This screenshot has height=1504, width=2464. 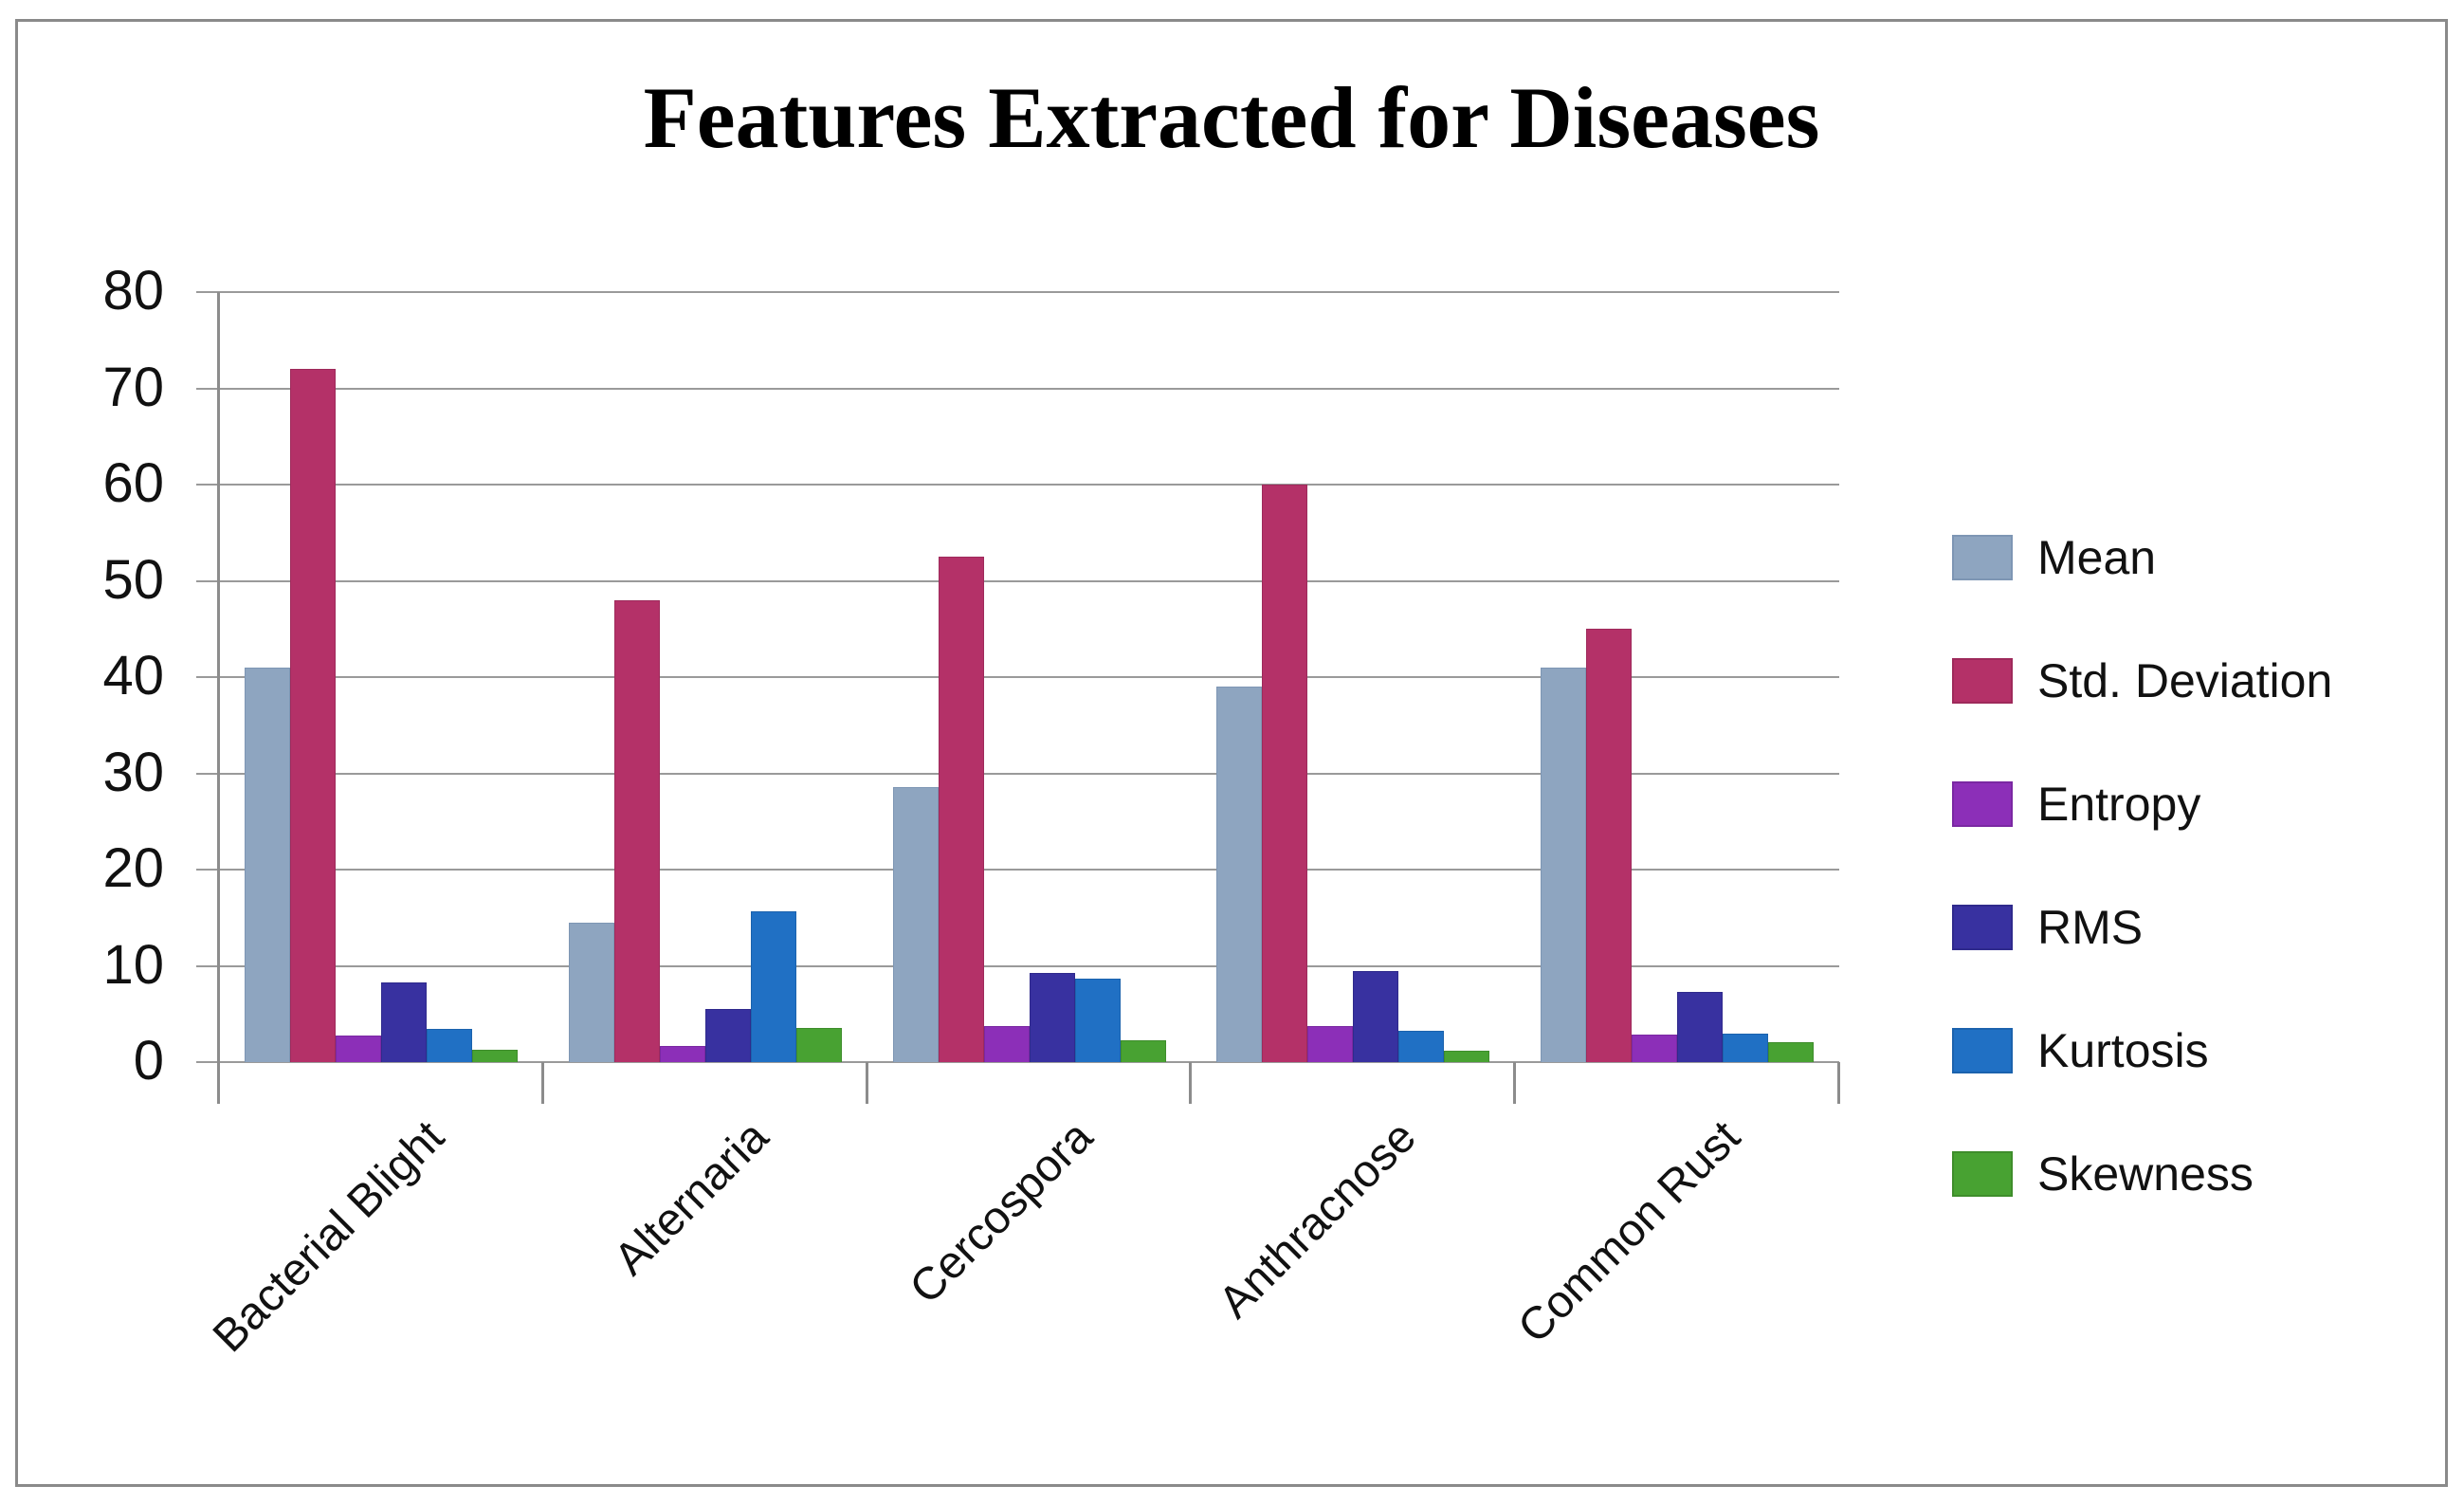 I want to click on legend-swatch-mean, so click(x=1982, y=557).